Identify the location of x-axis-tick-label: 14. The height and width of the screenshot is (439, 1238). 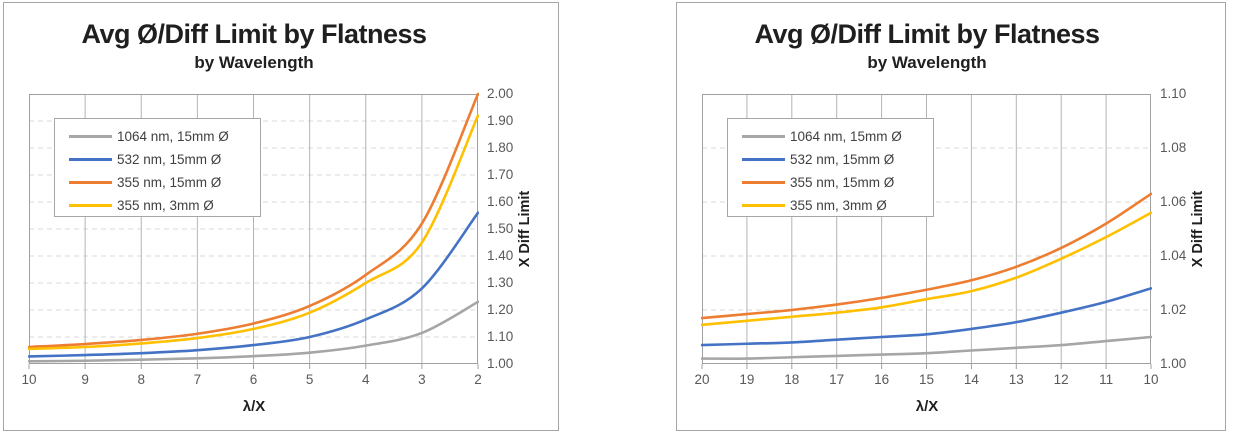
(971, 379).